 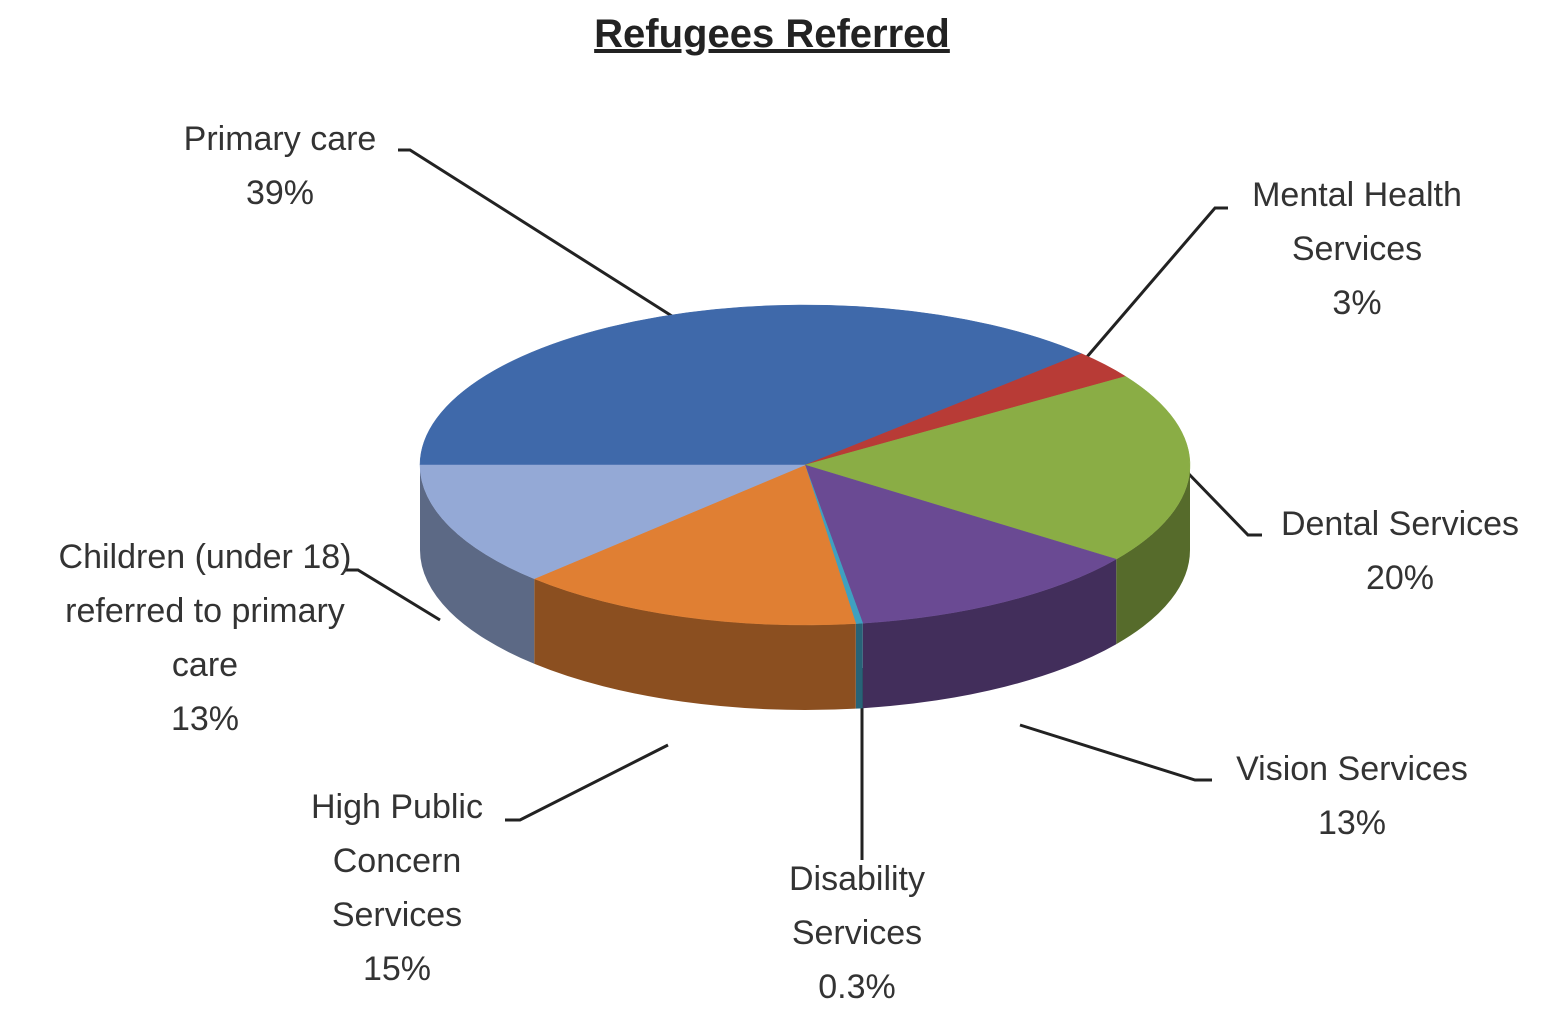 What do you see at coordinates (1400, 578) in the screenshot?
I see `value-label: 20%` at bounding box center [1400, 578].